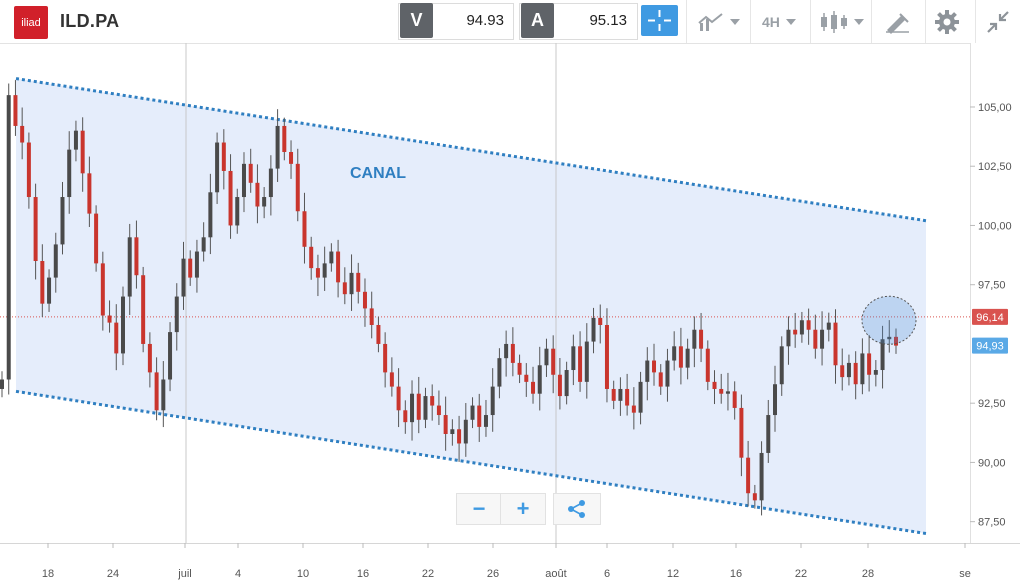 This screenshot has height=585, width=1020. What do you see at coordinates (523, 509) in the screenshot?
I see `zoom-in-button: +` at bounding box center [523, 509].